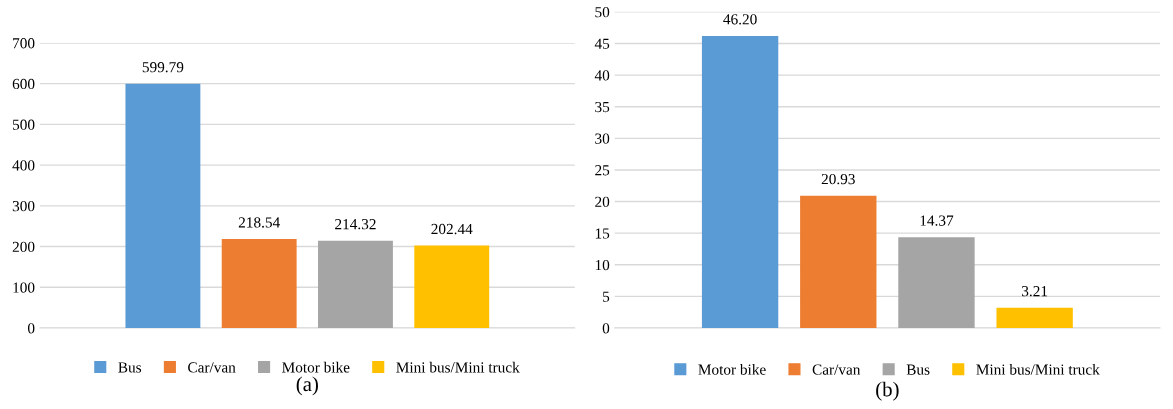  I want to click on y-tick-label: 100, so click(24, 287).